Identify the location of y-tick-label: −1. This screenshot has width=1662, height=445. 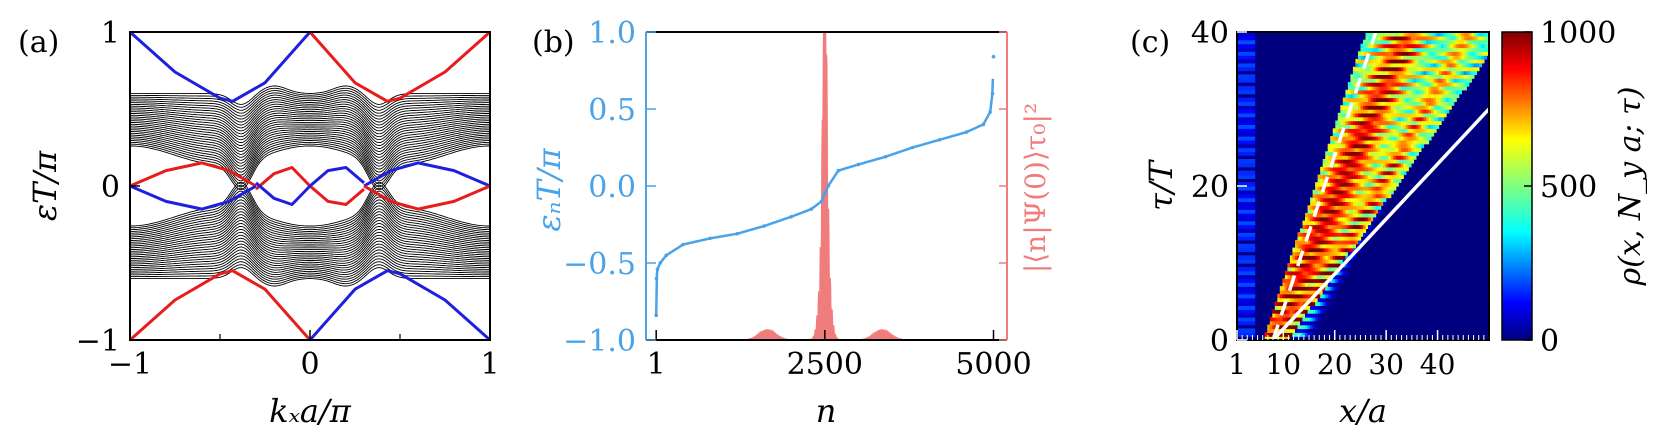
(98, 341).